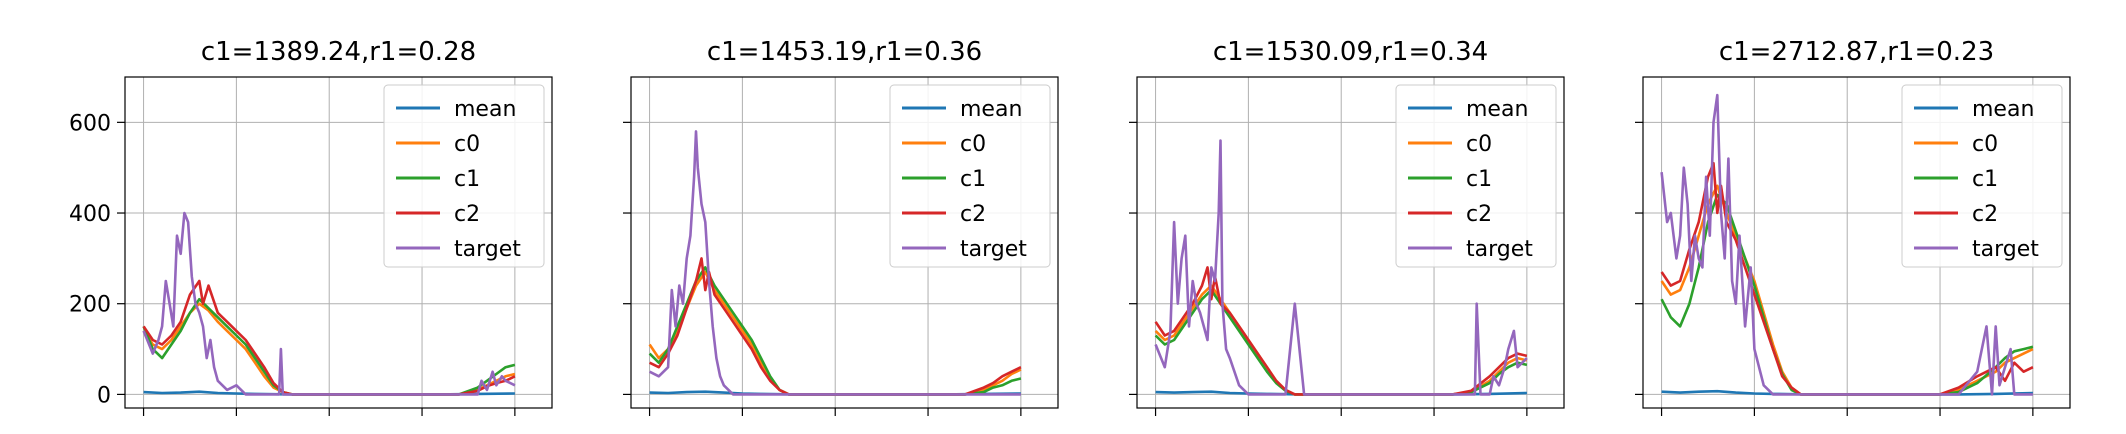 The height and width of the screenshot is (434, 2126). Describe the element at coordinates (1847, 392) in the screenshot. I see `series-line-mean` at that location.